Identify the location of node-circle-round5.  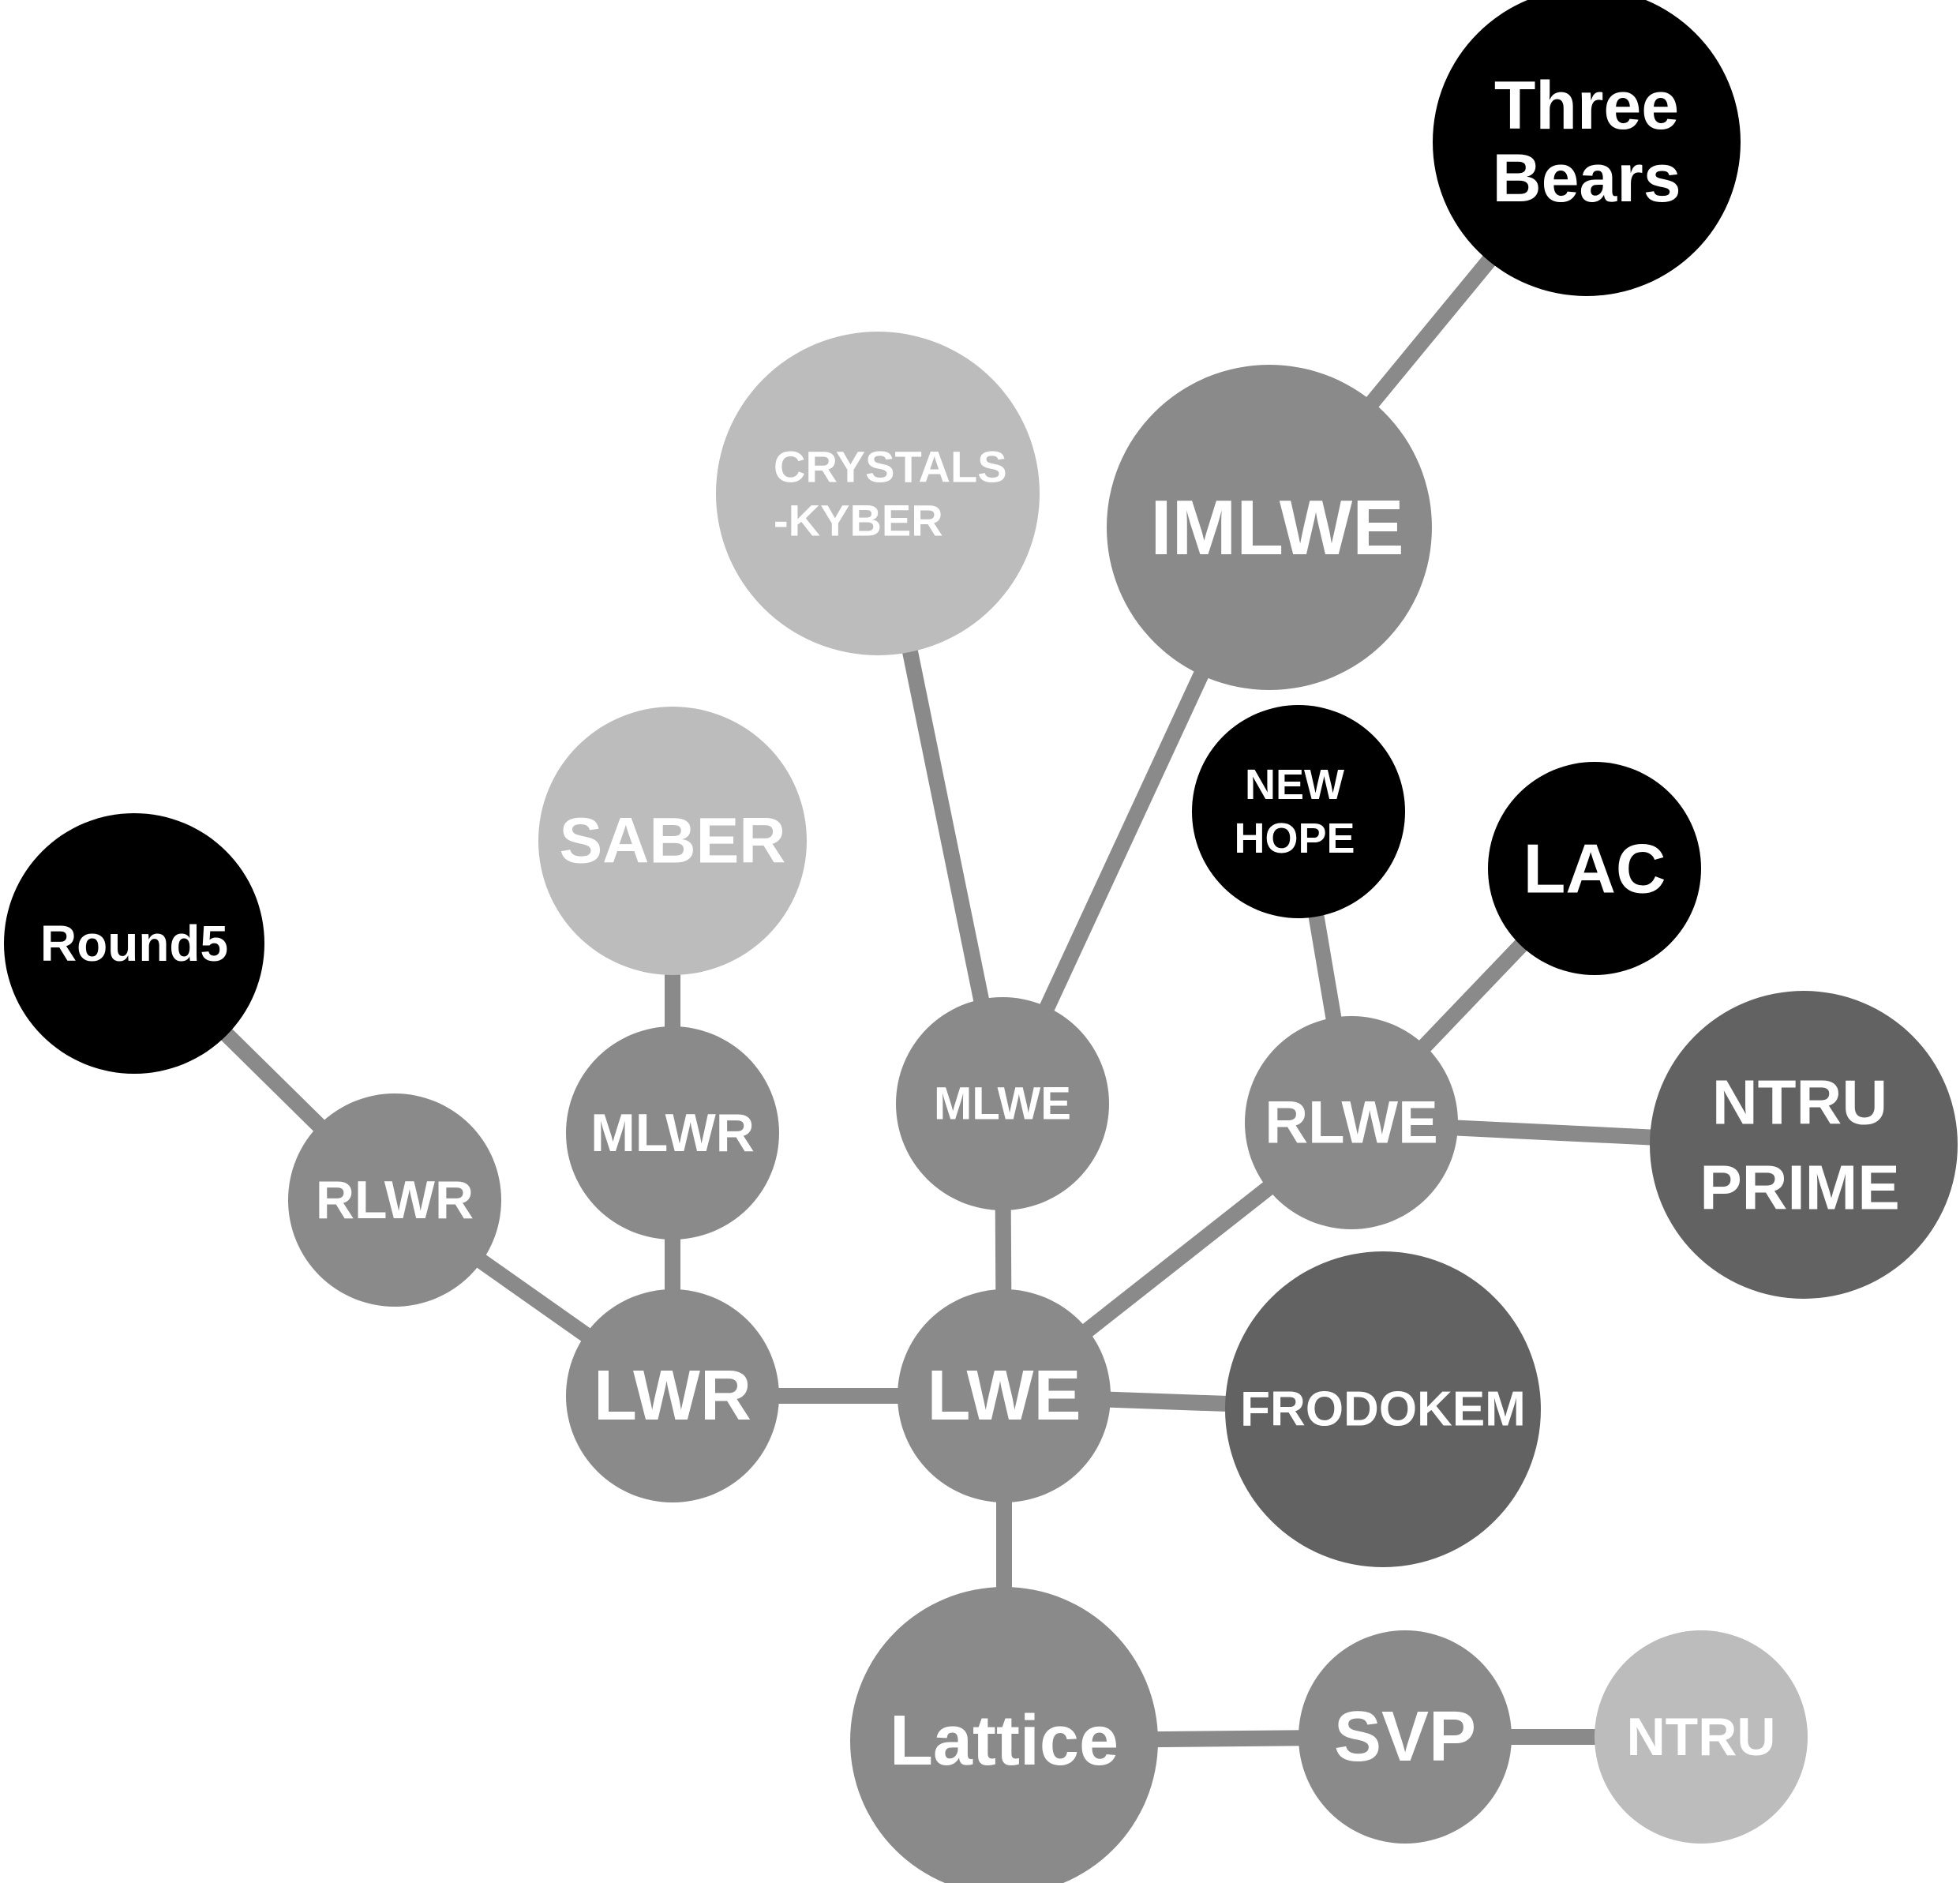
(134, 944).